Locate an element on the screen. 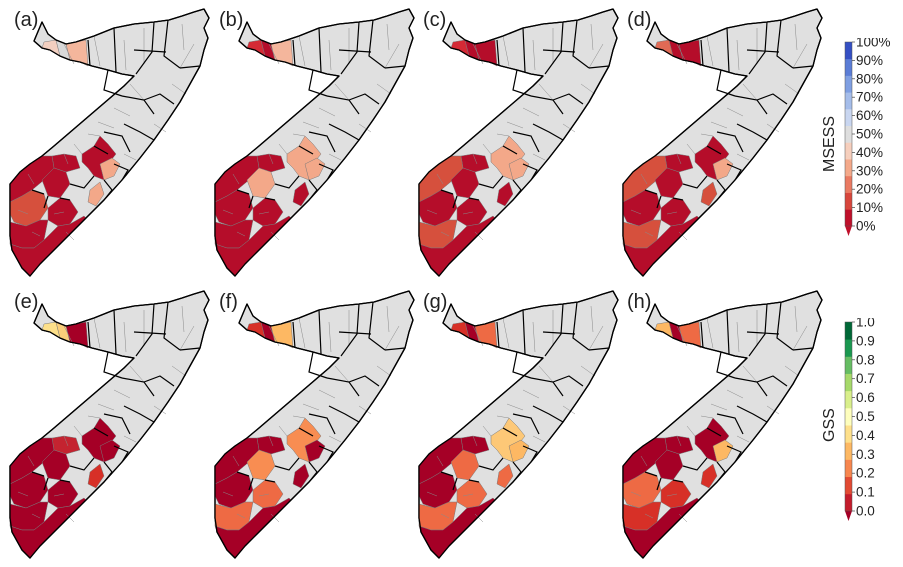 Image resolution: width=903 pixels, height=567 pixels. colorbar-tick-label: 80% is located at coordinates (869, 78).